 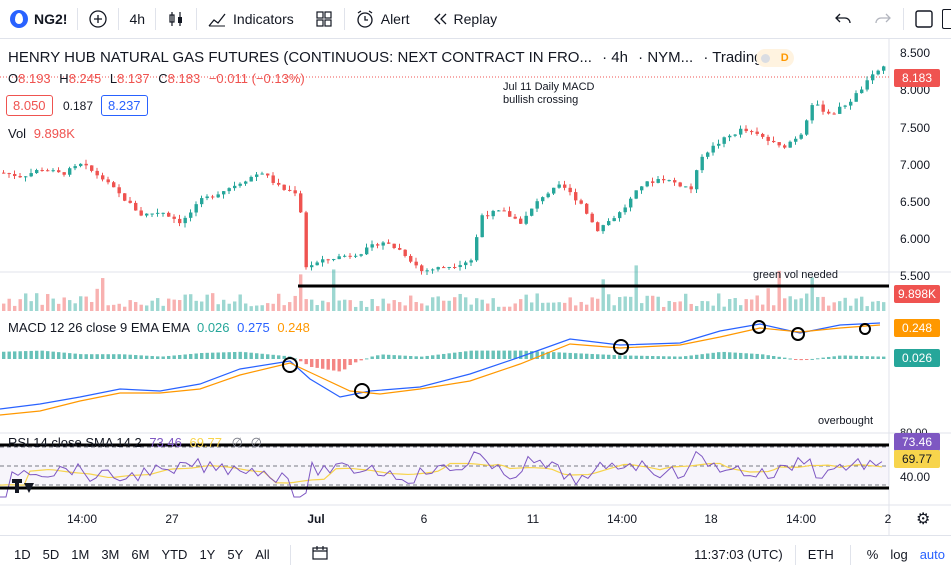 What do you see at coordinates (22, 554) in the screenshot?
I see `range-1d-button: 1D` at bounding box center [22, 554].